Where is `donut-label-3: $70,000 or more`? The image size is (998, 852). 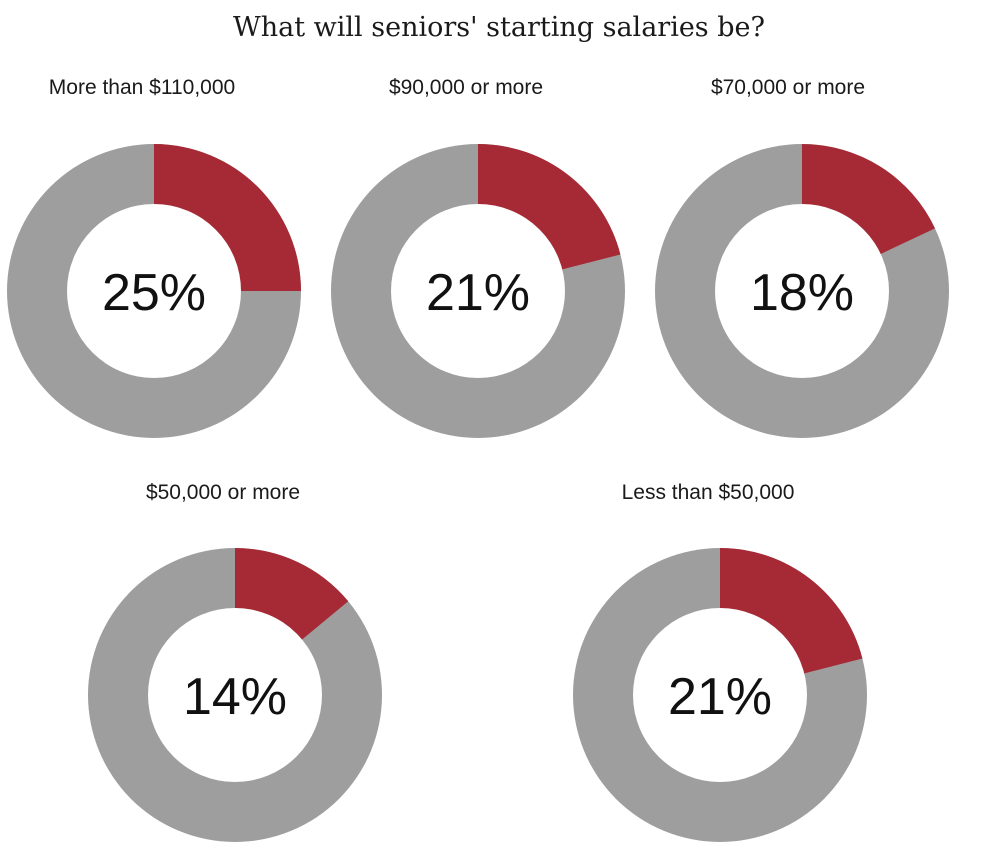
donut-label-3: $70,000 or more is located at coordinates (788, 87).